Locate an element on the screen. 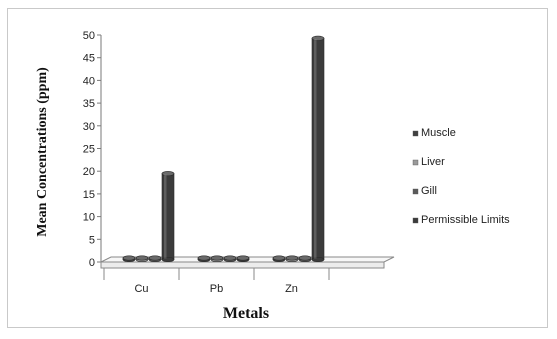 The width and height of the screenshot is (557, 339). y-tick-label: 40 is located at coordinates (89, 81).